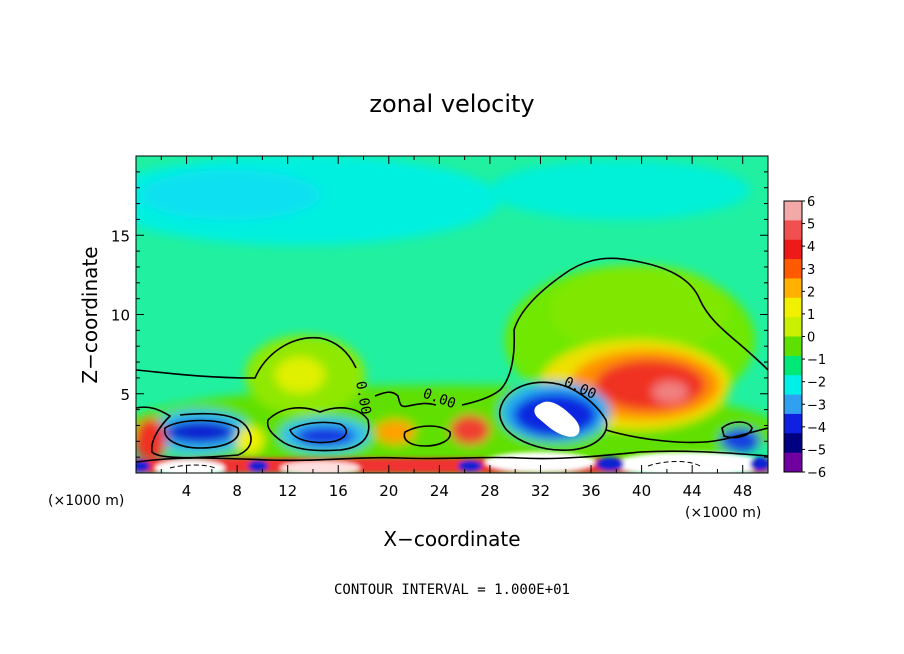 This screenshot has height=654, width=904. Describe the element at coordinates (737, 430) in the screenshot. I see `contour-right-small` at that location.